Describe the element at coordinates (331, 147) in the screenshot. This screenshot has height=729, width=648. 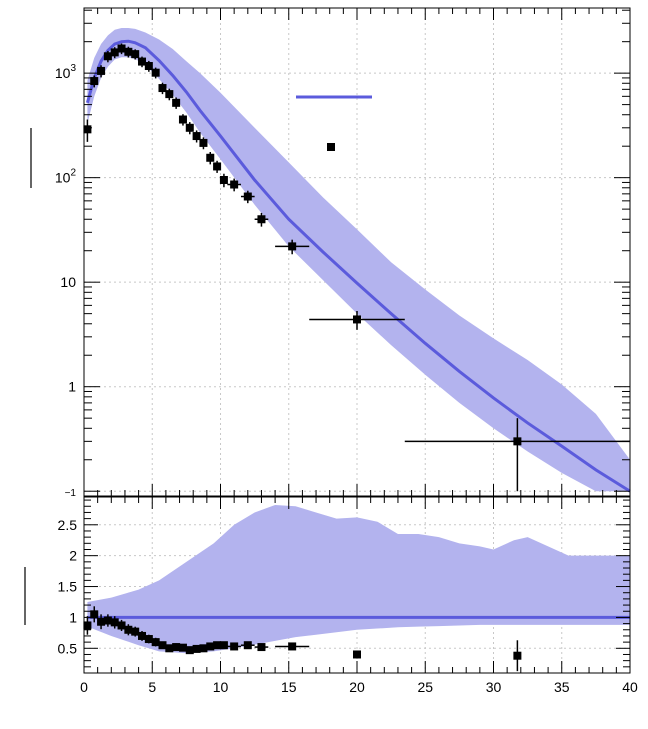
I see `legend-data-marker` at that location.